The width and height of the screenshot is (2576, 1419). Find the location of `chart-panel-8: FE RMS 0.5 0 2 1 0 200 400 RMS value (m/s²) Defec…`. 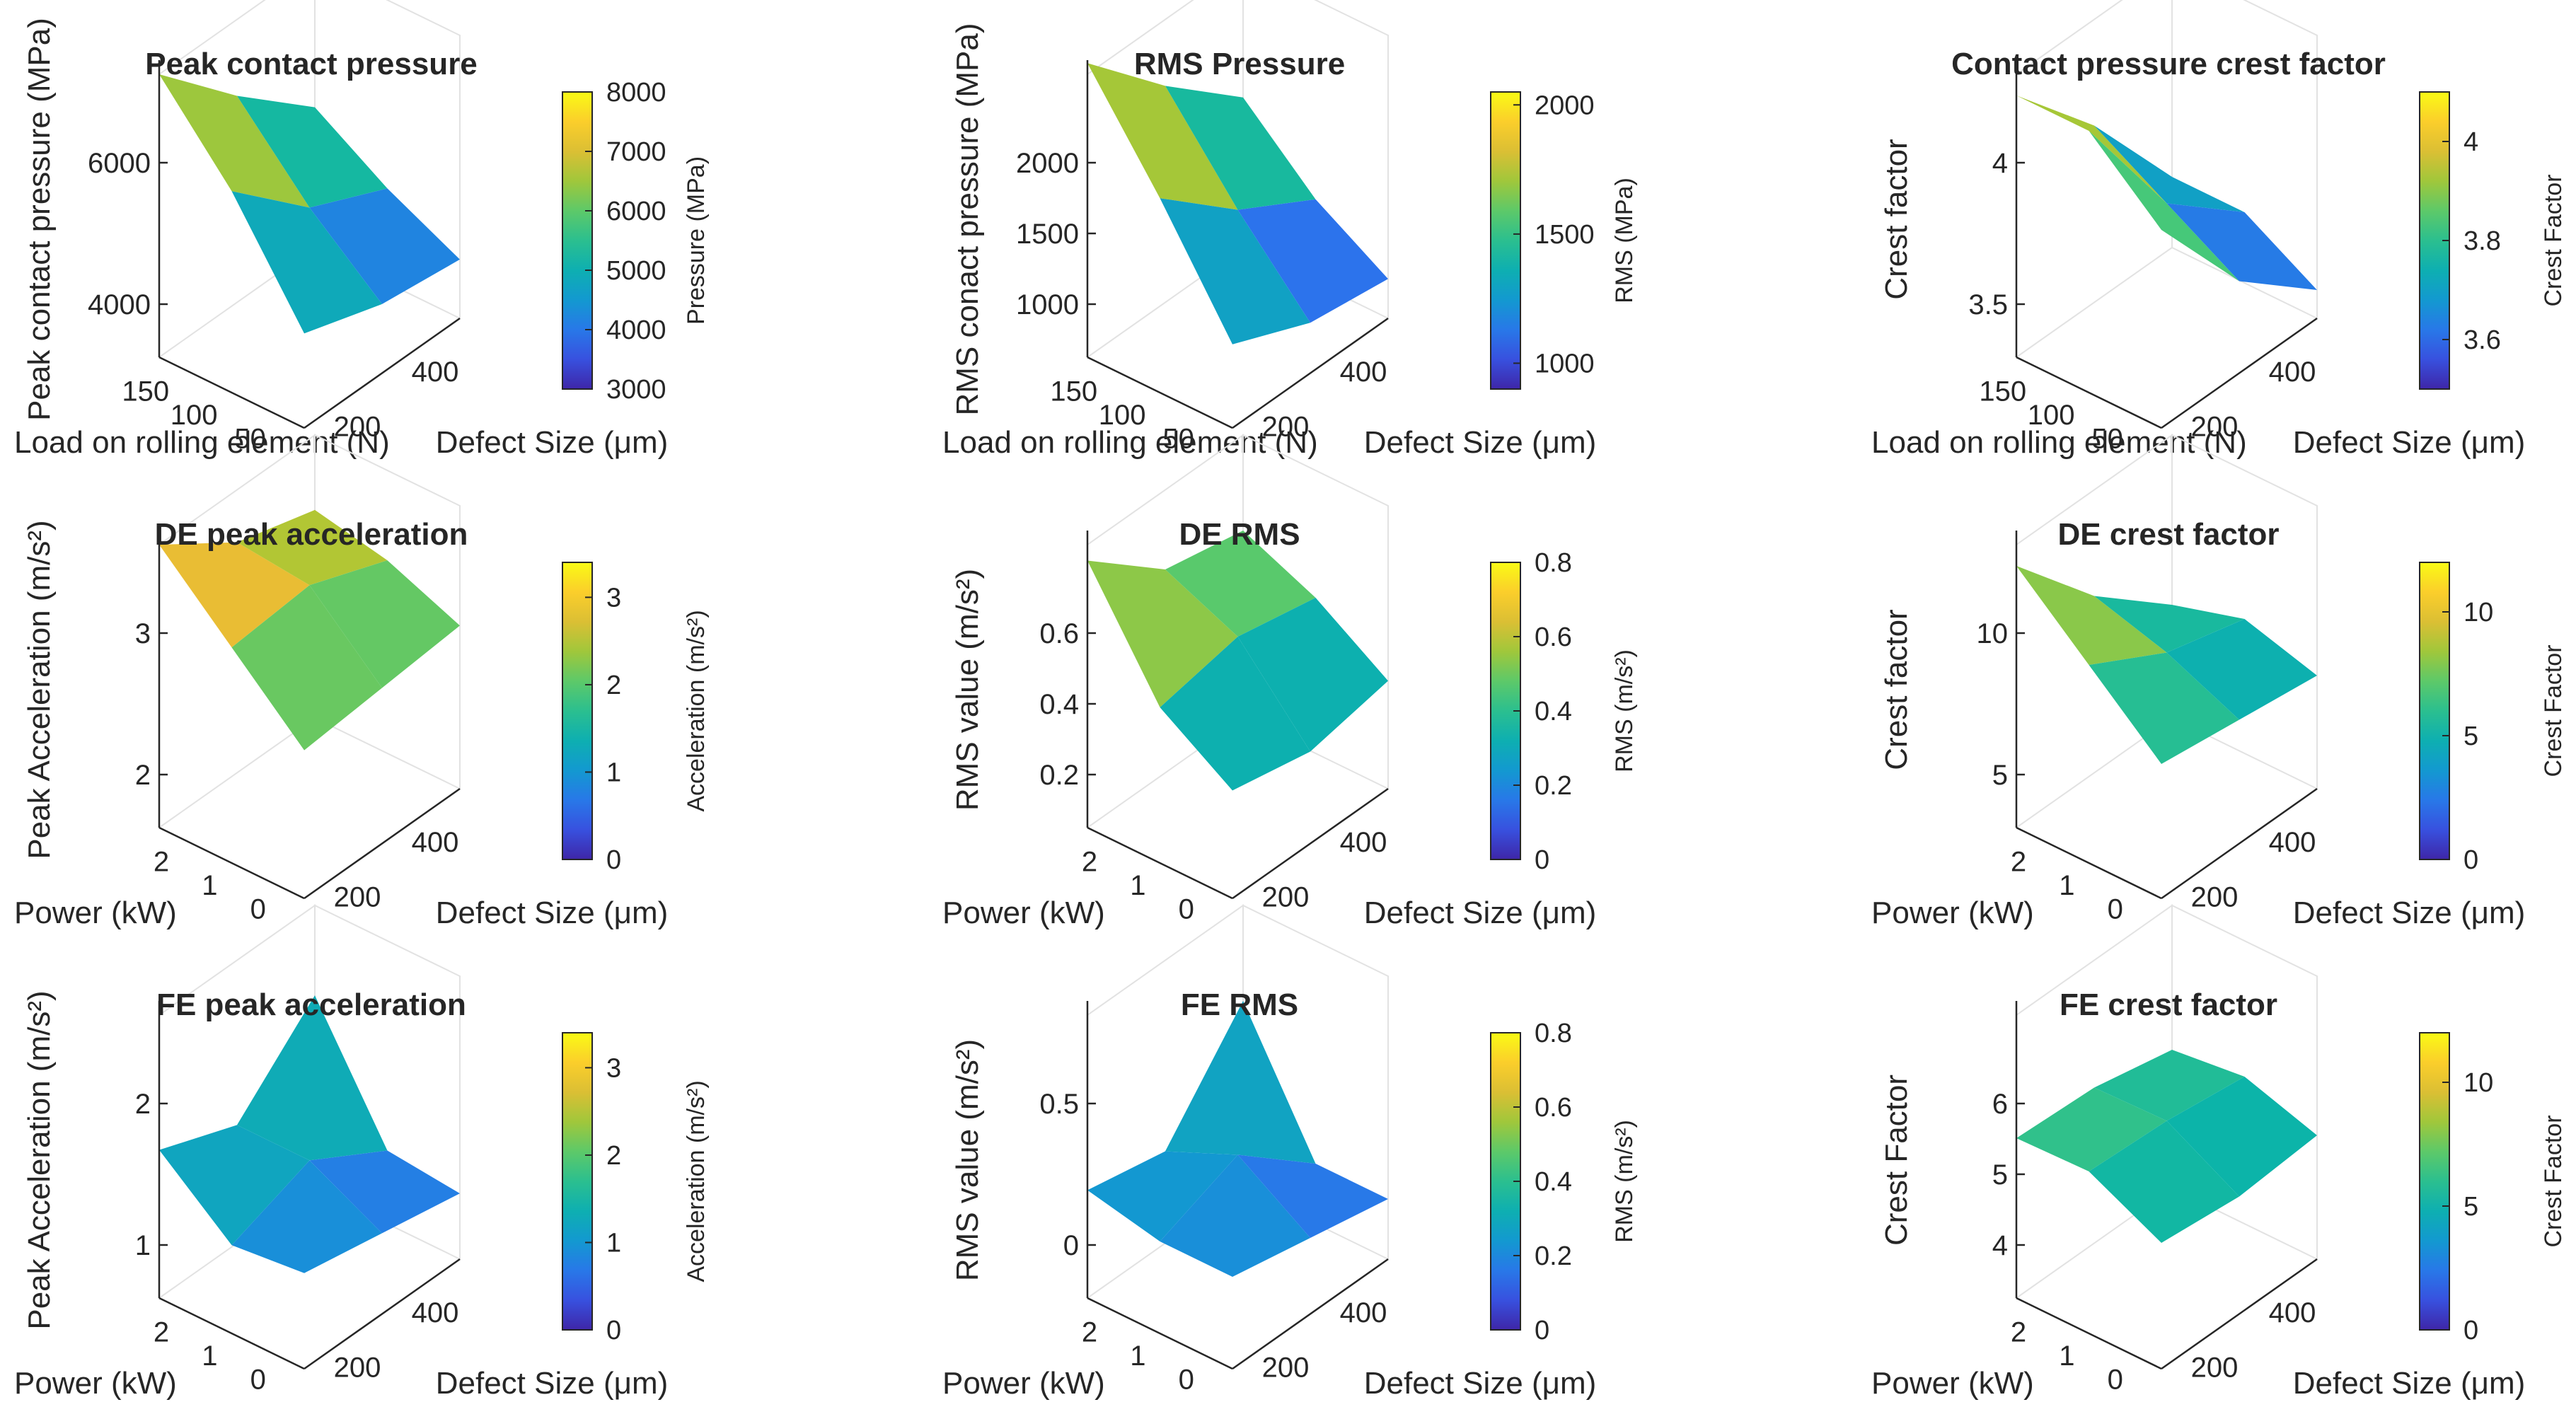

chart-panel-8: FE RMS 0.5 0 2 1 0 200 400 RMS value (m/s²) Defec… is located at coordinates (1290, 1152).